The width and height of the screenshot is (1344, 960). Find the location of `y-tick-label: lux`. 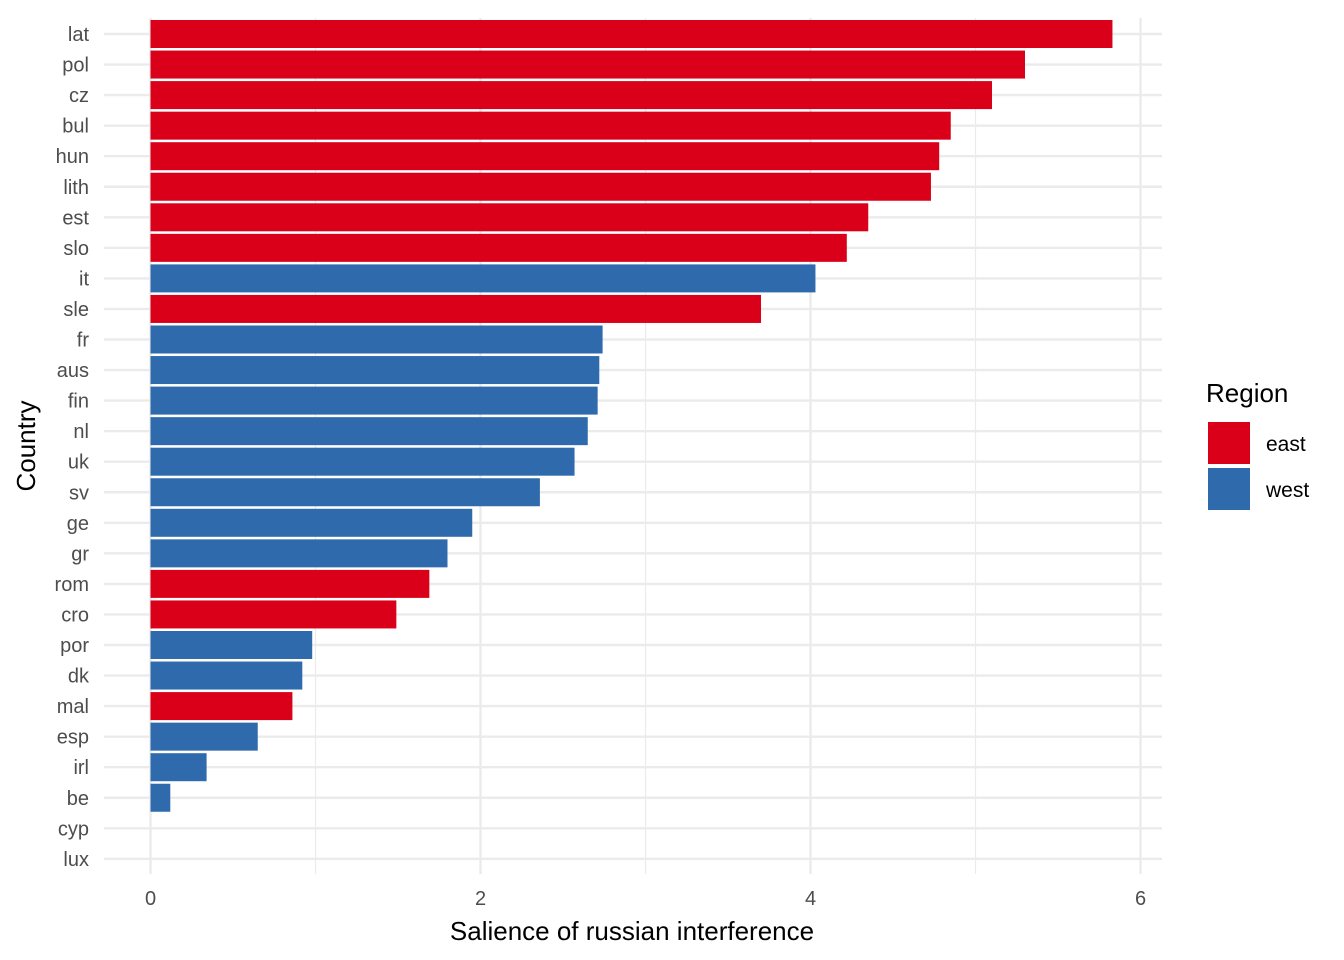

y-tick-label: lux is located at coordinates (76, 860).